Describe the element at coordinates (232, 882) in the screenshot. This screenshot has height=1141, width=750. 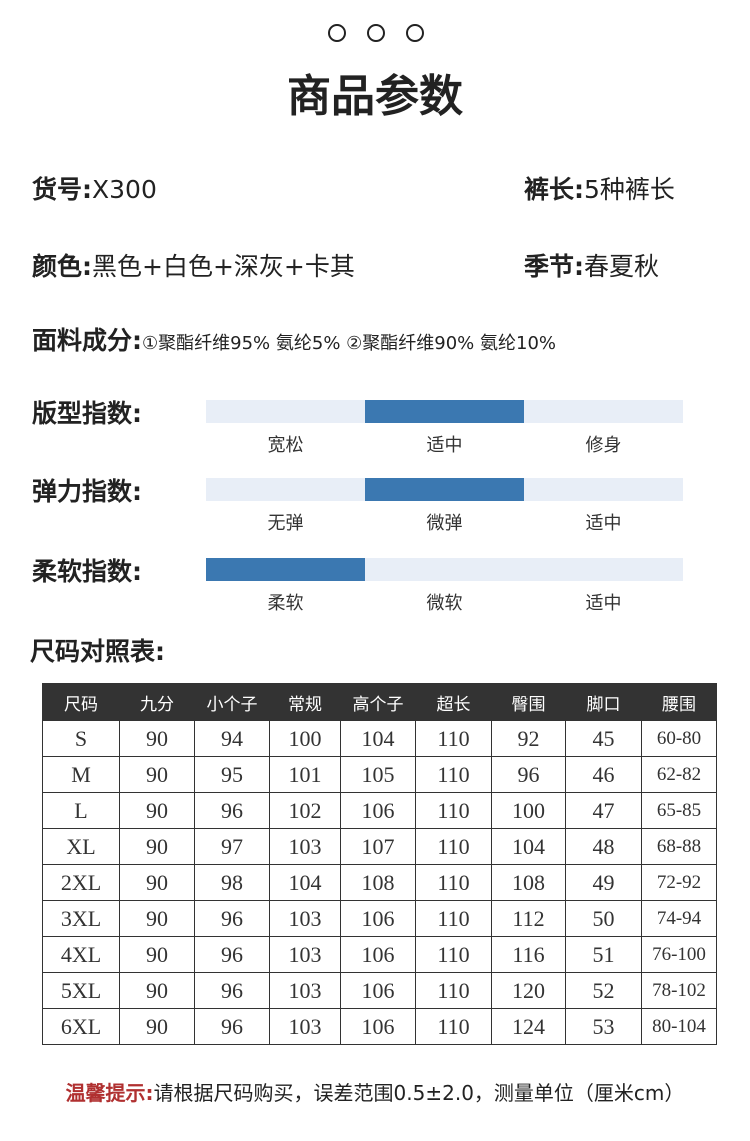
I see `table-cell: 98` at that location.